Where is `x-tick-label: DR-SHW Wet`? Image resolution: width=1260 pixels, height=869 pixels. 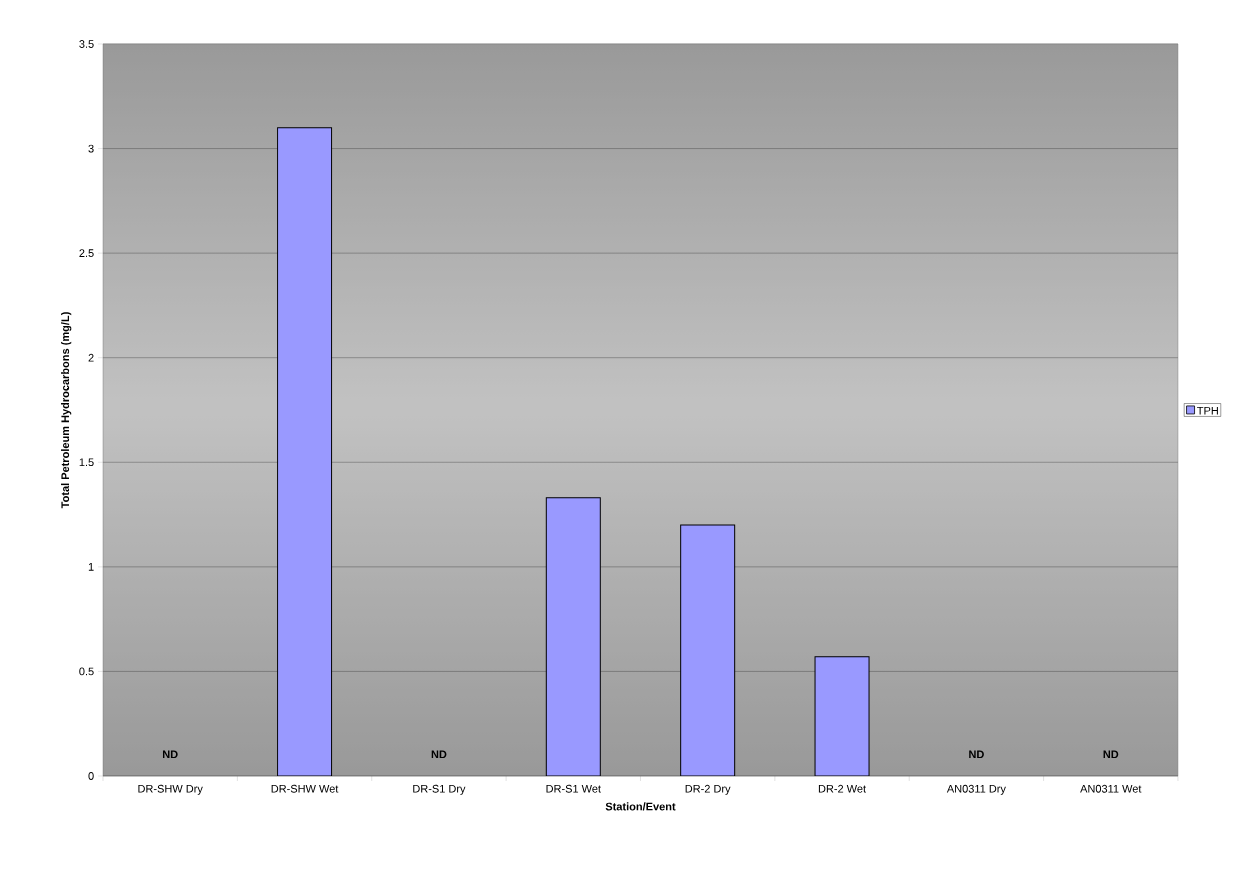 x-tick-label: DR-SHW Wet is located at coordinates (305, 788).